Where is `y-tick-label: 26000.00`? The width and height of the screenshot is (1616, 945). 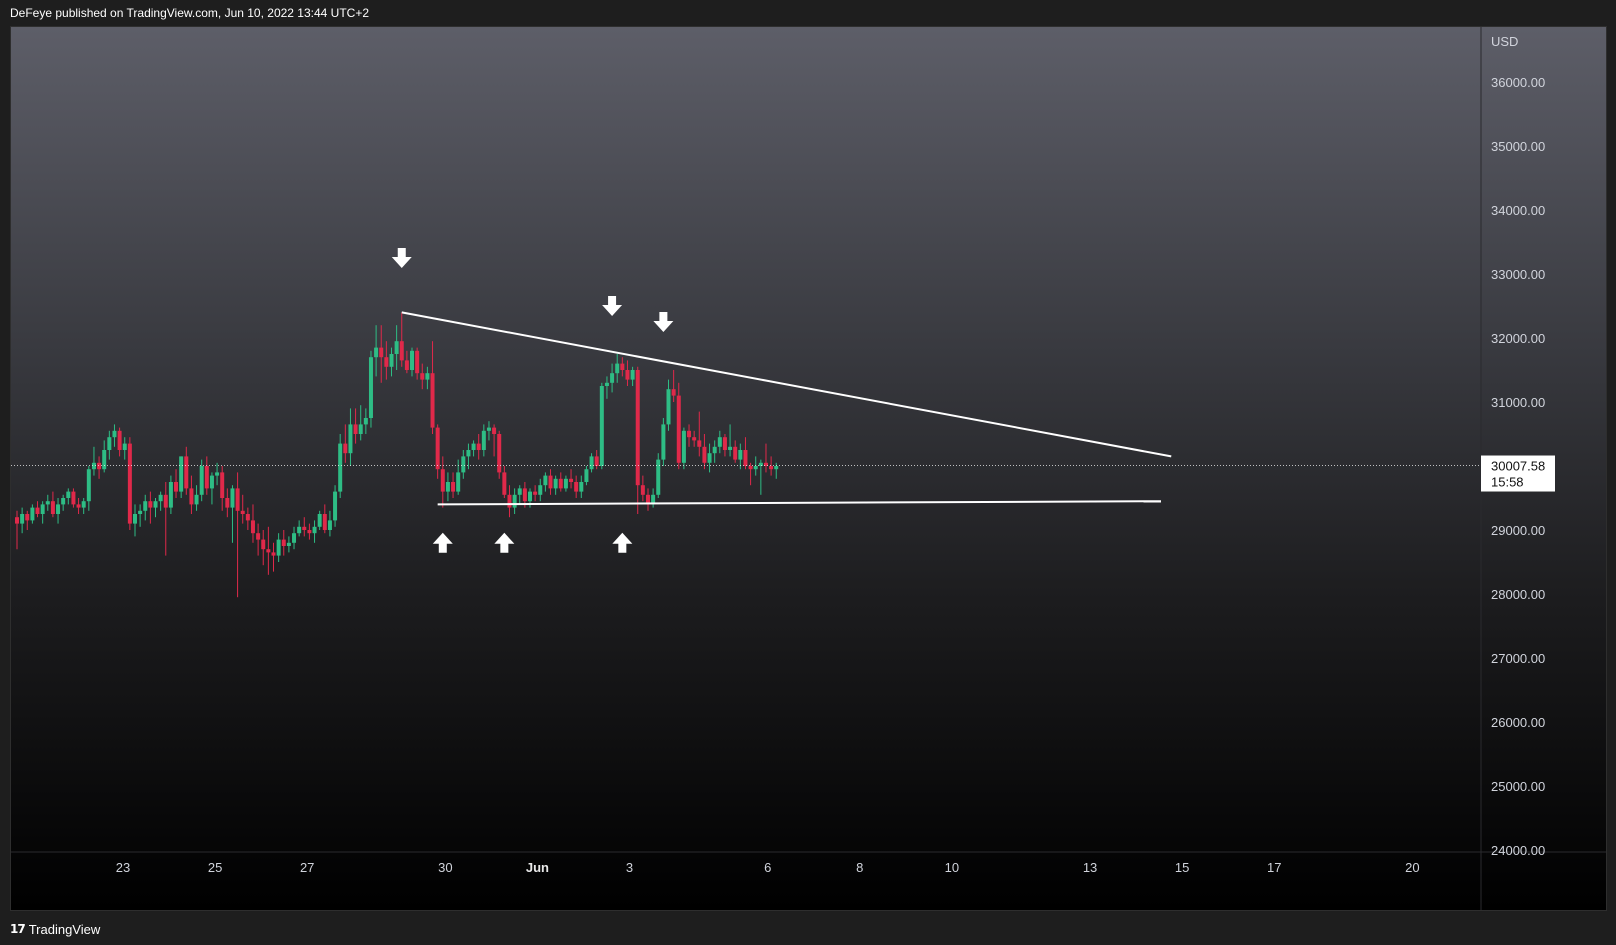
y-tick-label: 26000.00 is located at coordinates (1518, 722).